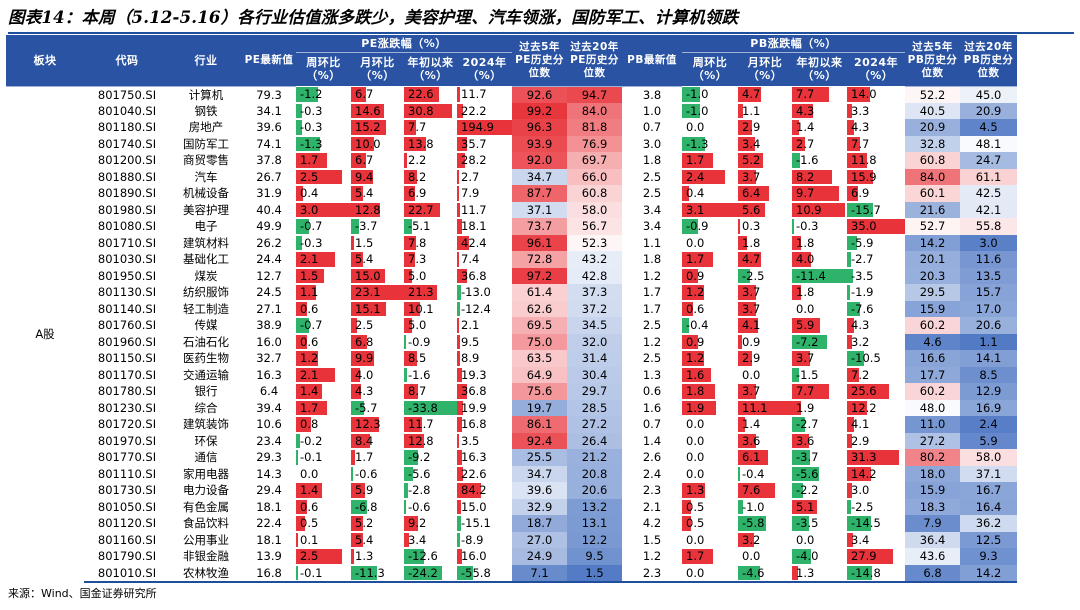 The height and width of the screenshot is (610, 1080). I want to click on cell-value: -0.3, so click(311, 242).